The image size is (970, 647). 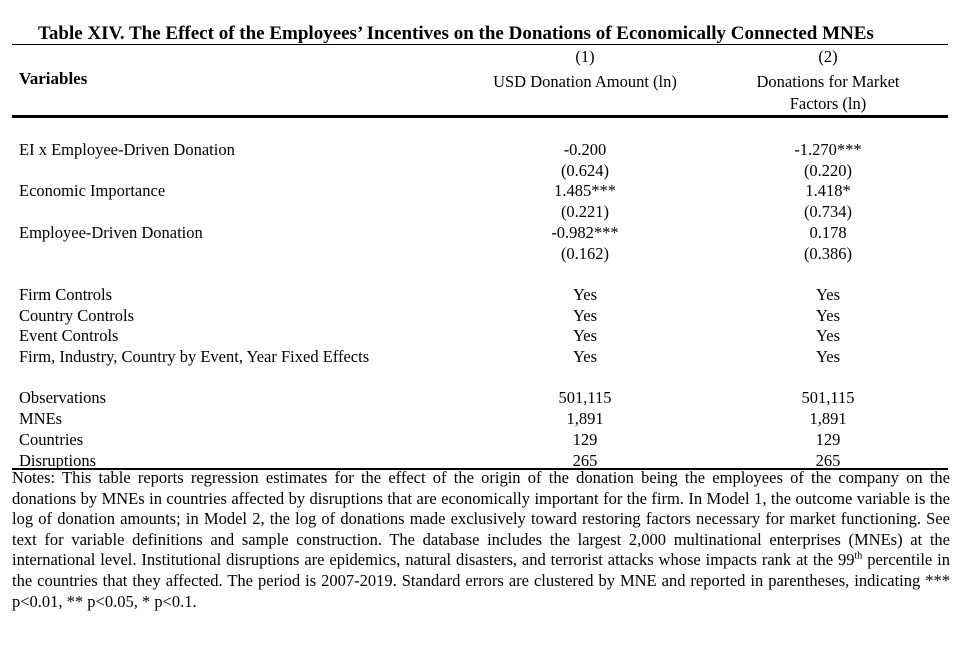 I want to click on bottom-rule, so click(x=480, y=469).